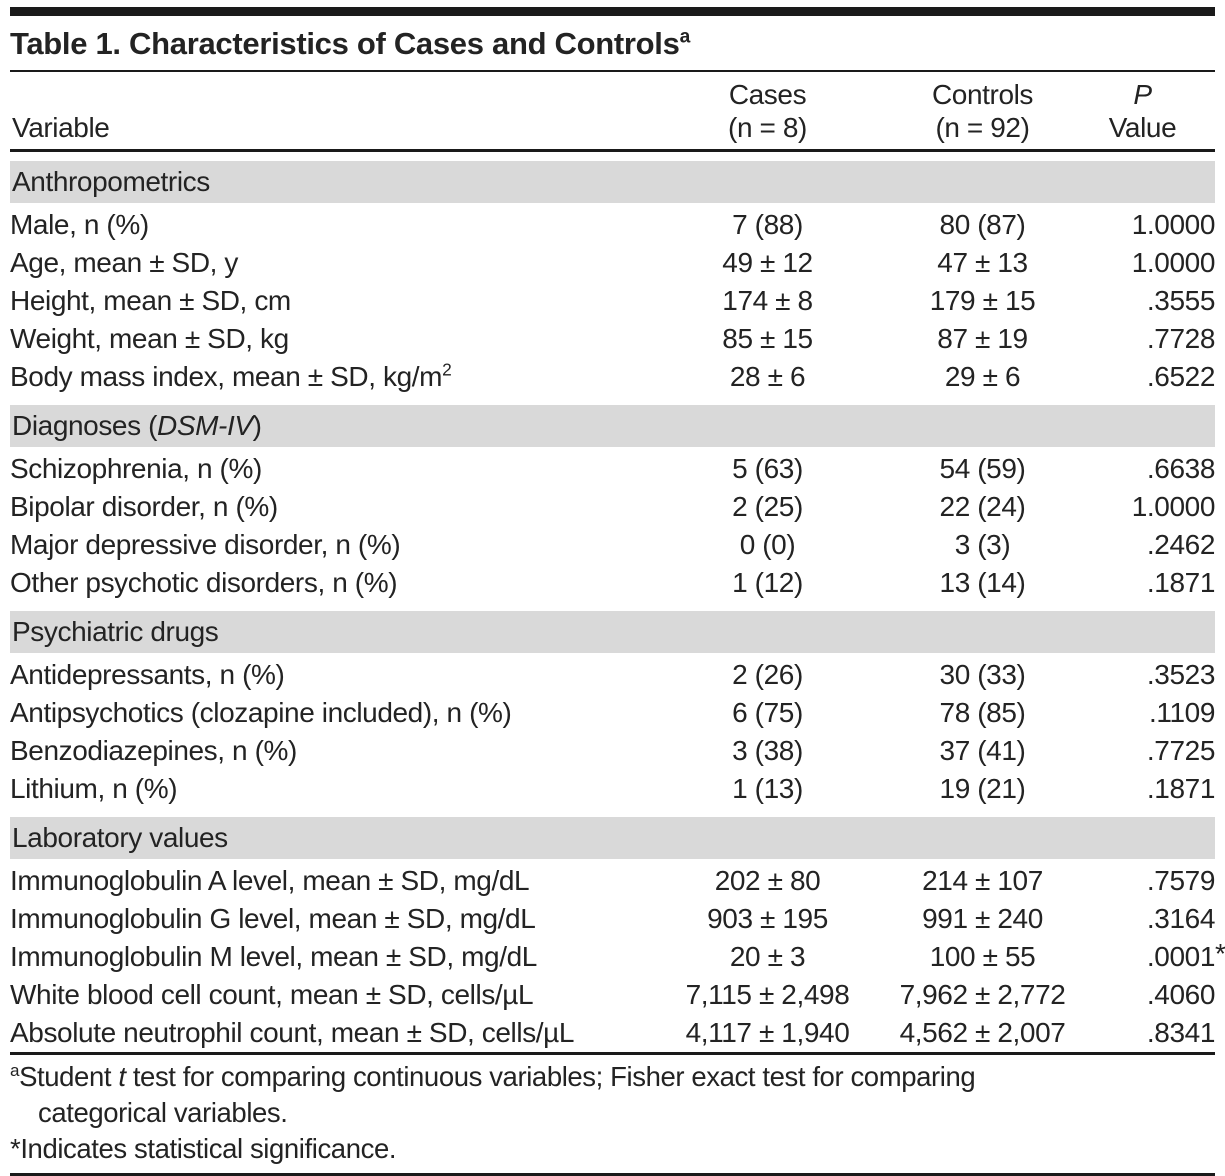 This screenshot has width=1225, height=1176. What do you see at coordinates (612, 182) in the screenshot?
I see `section-header: Anthropometrics` at bounding box center [612, 182].